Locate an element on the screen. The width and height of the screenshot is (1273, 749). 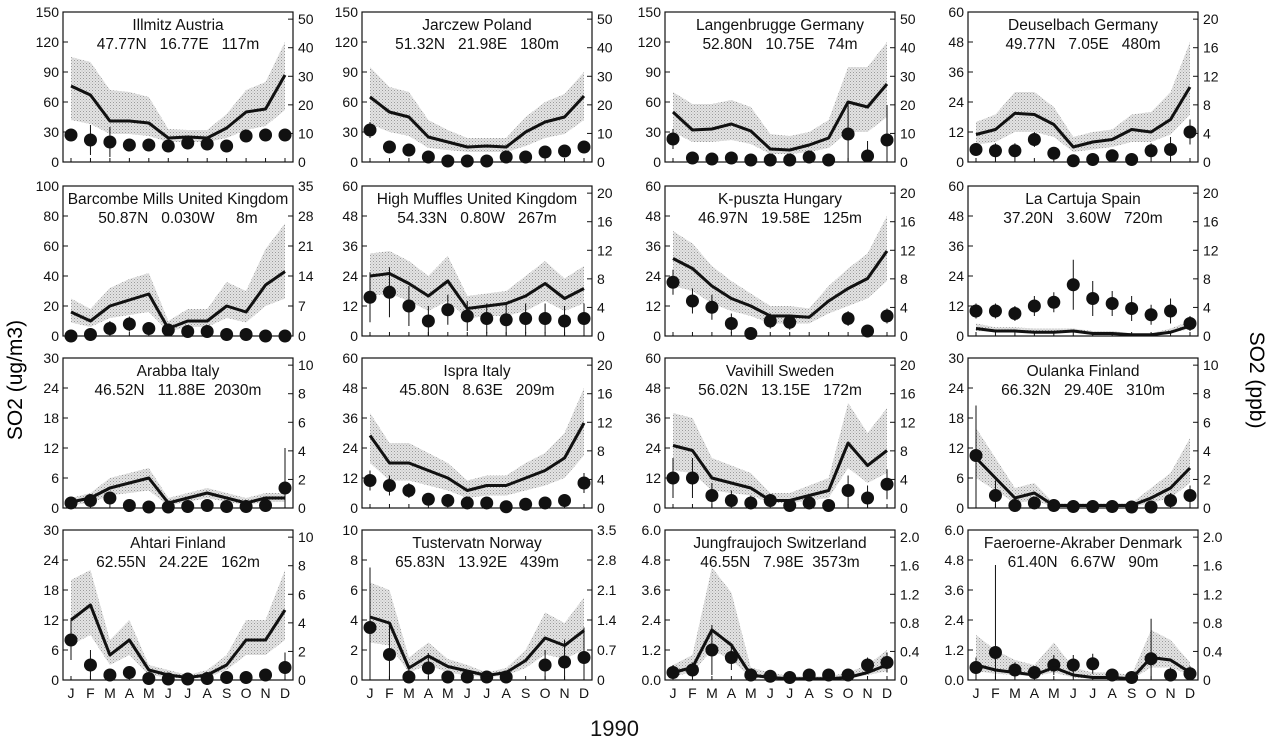
left-tick-label: 120 is located at coordinates (650, 42).